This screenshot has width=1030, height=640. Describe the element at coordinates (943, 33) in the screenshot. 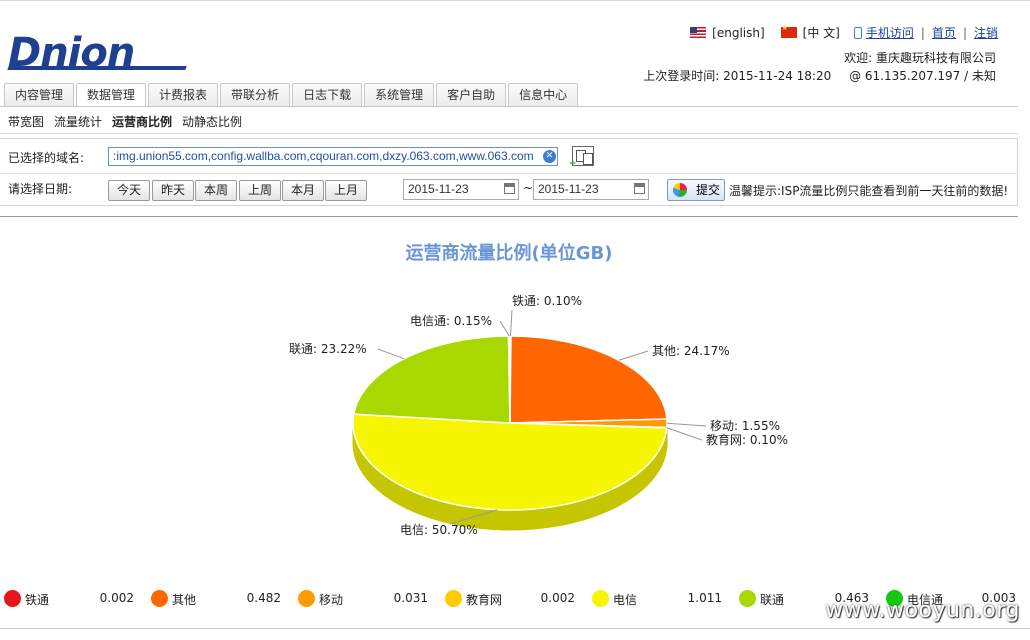

I see `home-link: 首页` at that location.